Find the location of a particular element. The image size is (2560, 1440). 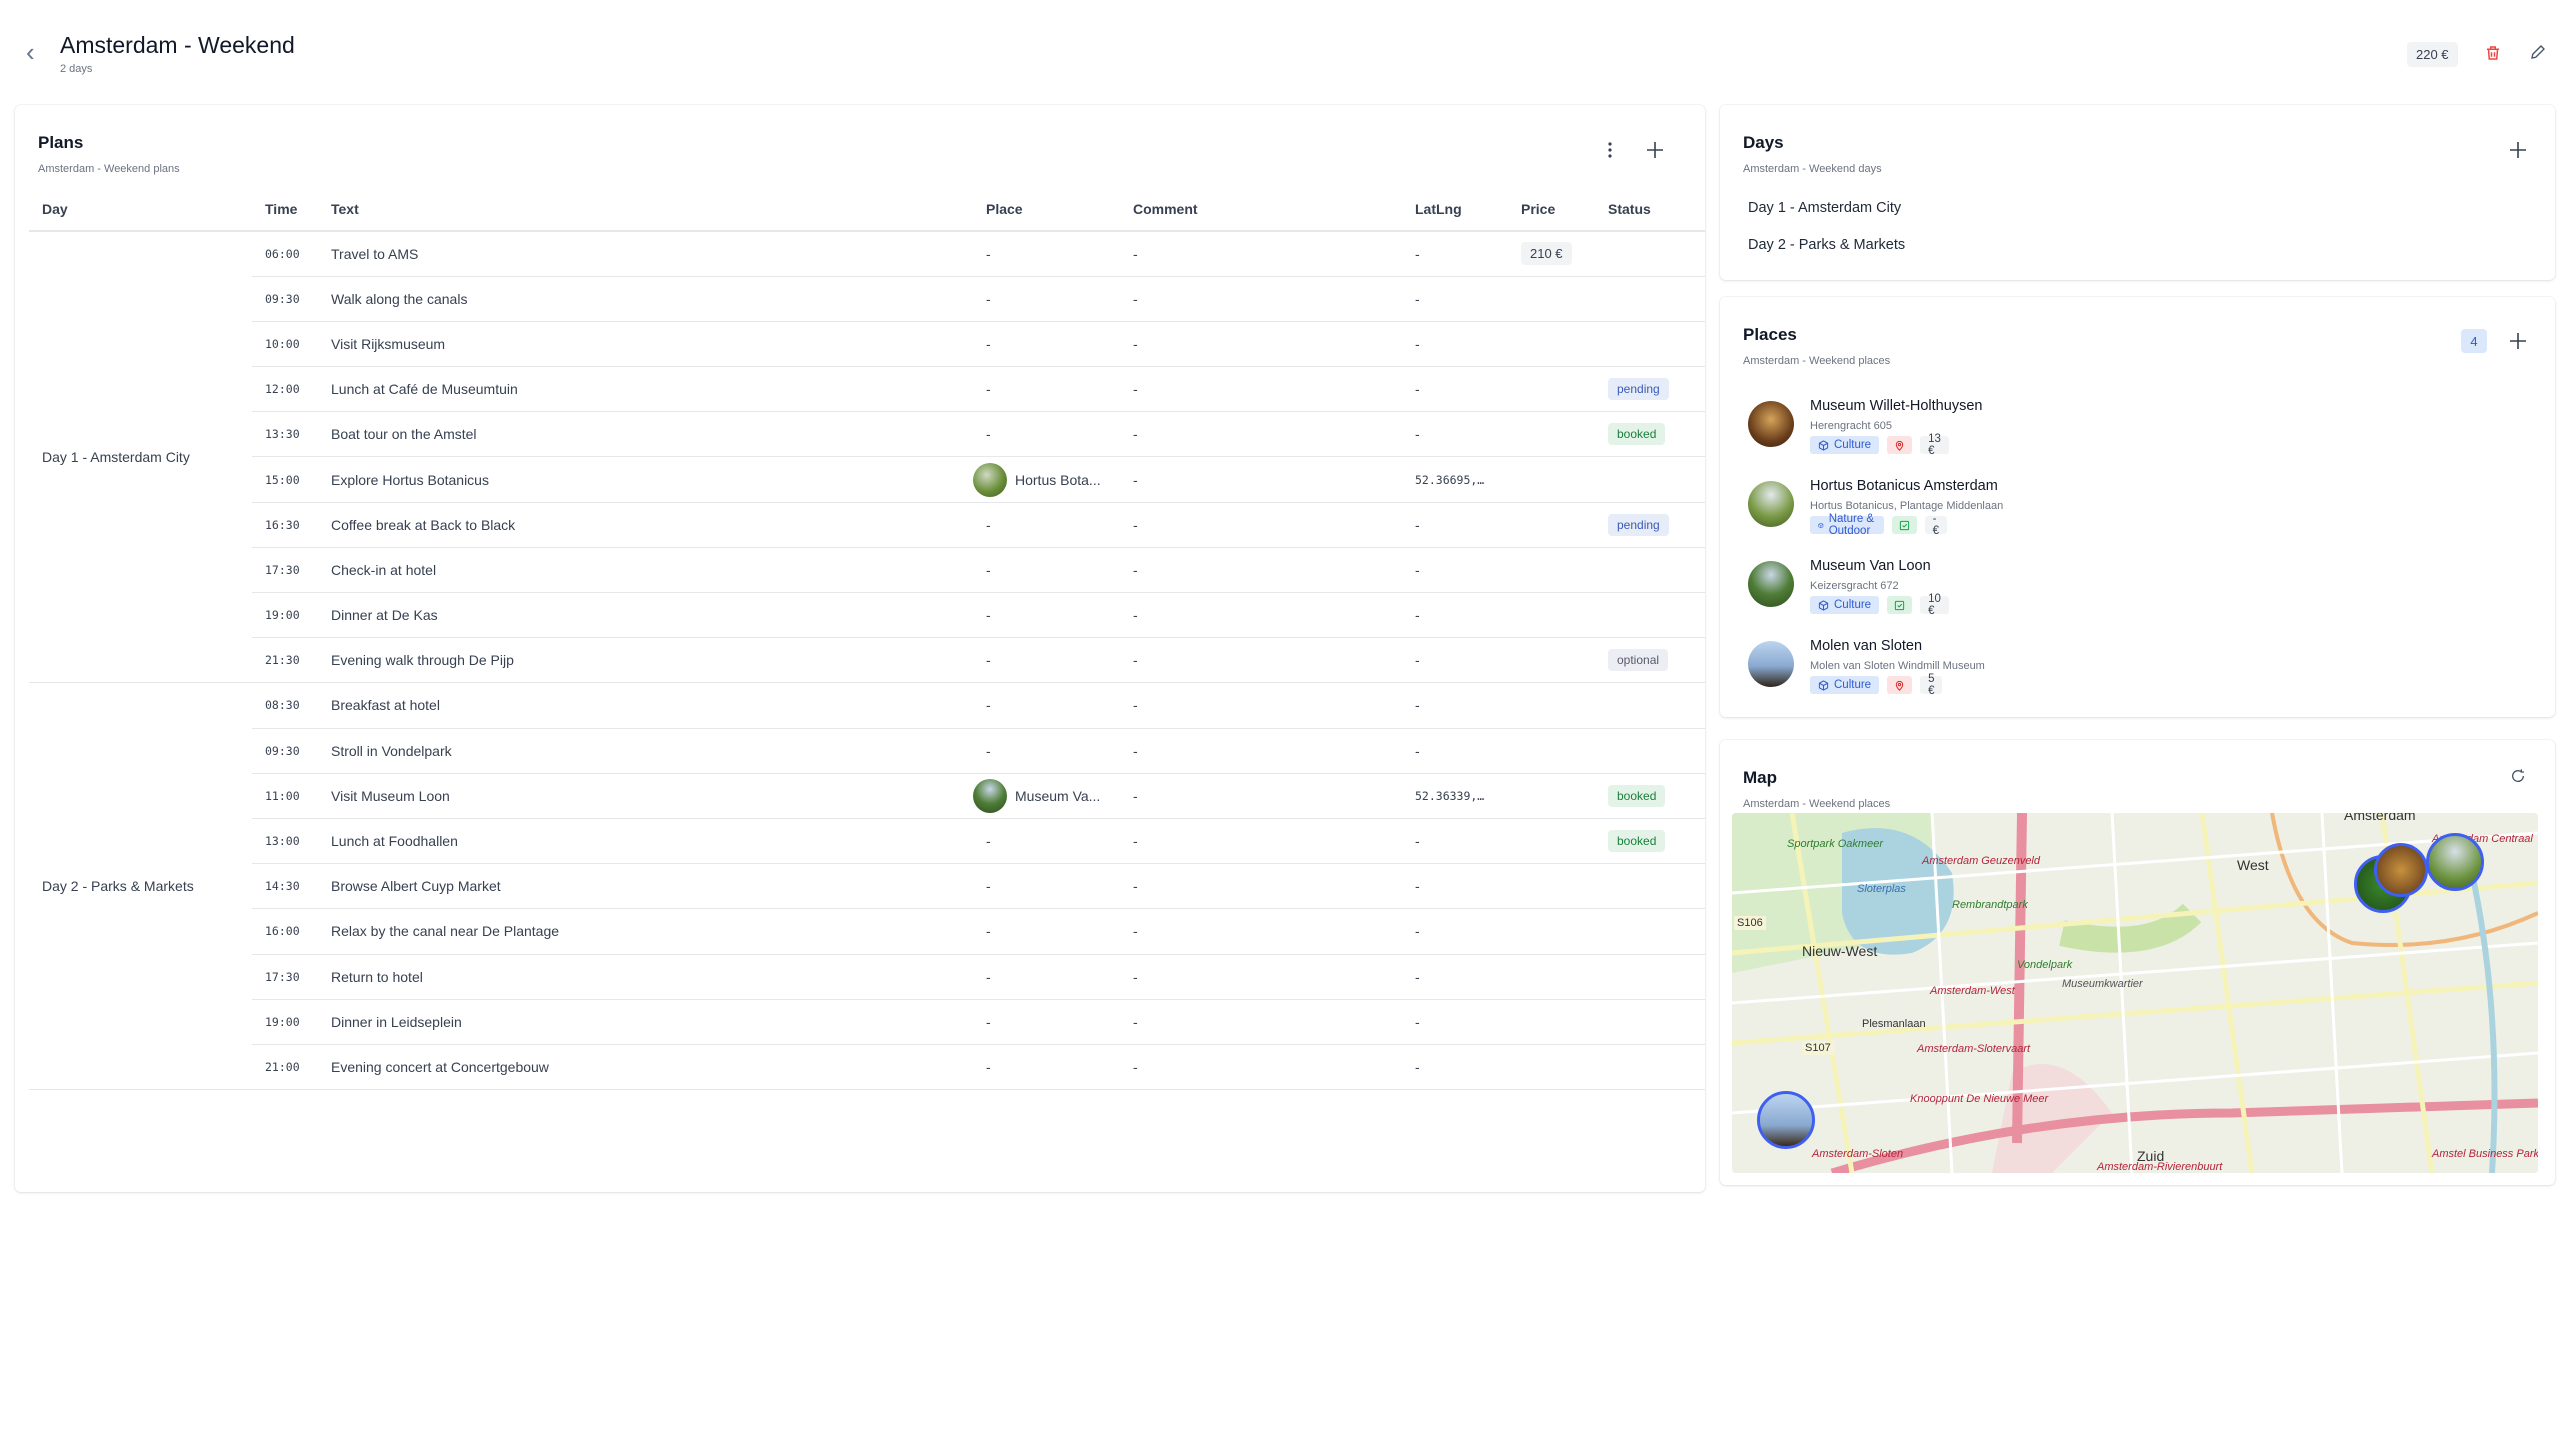

place-name: Molen van Sloten is located at coordinates (1866, 646).